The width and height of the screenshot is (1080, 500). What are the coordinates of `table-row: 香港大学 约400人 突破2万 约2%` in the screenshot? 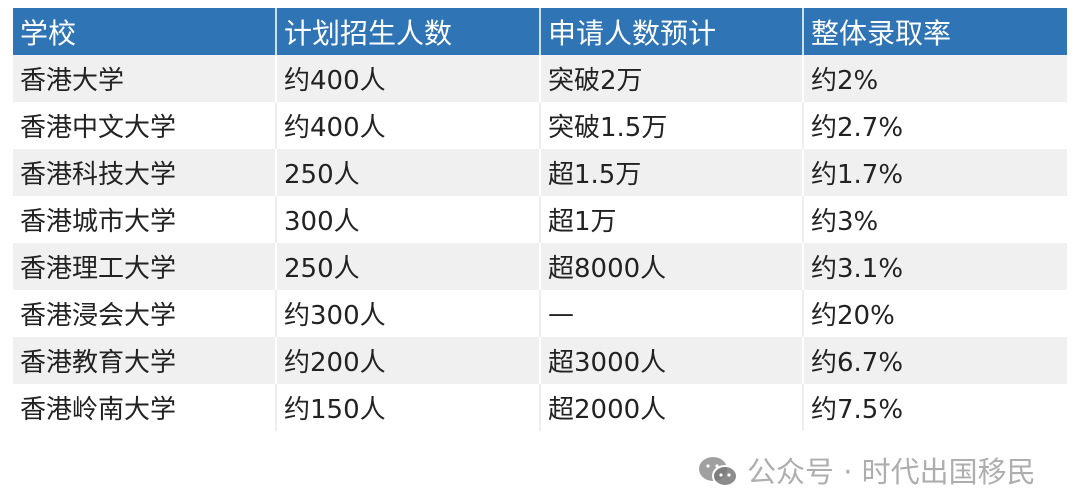 It's located at (540, 78).